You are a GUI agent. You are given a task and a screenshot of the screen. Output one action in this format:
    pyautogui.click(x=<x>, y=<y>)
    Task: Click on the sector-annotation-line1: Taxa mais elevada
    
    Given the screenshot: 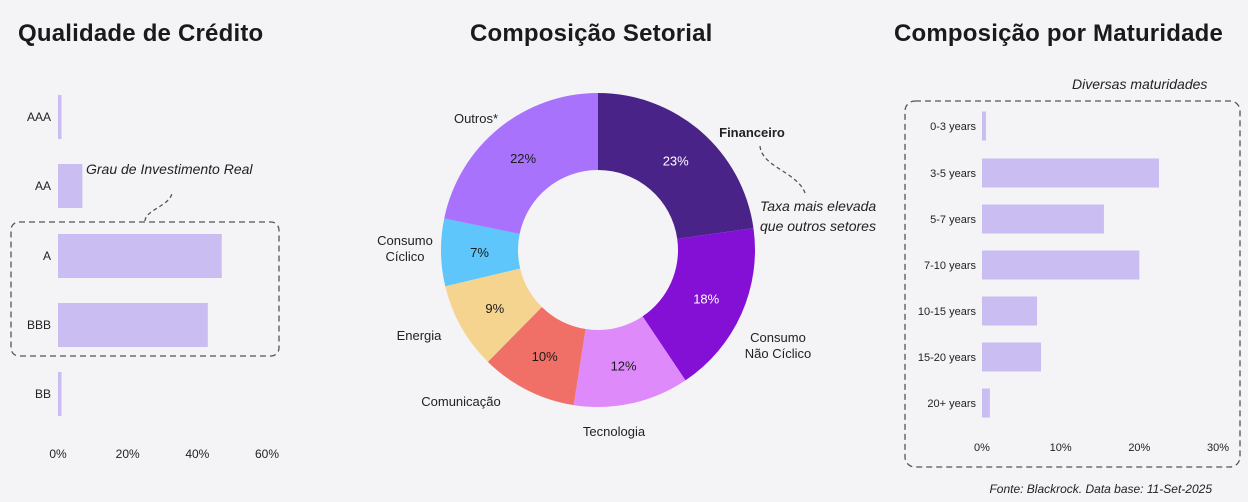 What is the action you would take?
    pyautogui.click(x=818, y=206)
    